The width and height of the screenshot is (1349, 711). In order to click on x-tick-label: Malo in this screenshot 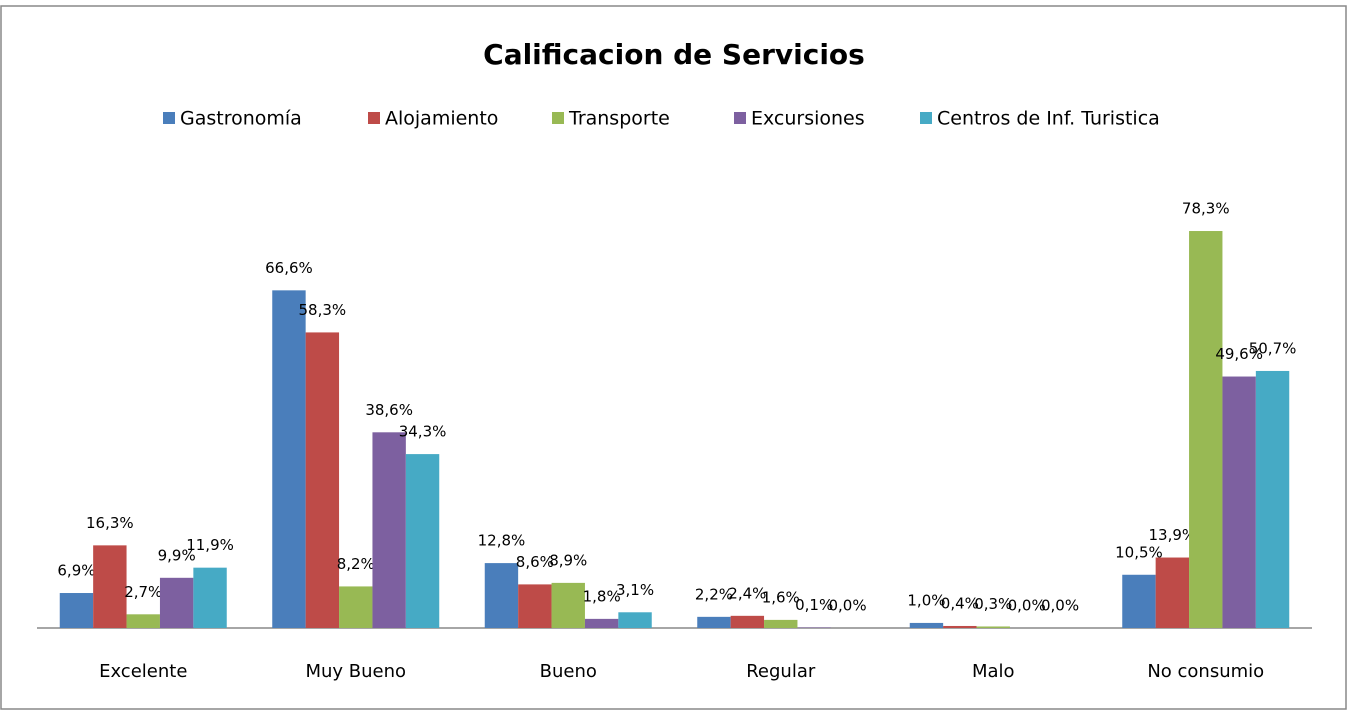, I will do `click(993, 671)`.